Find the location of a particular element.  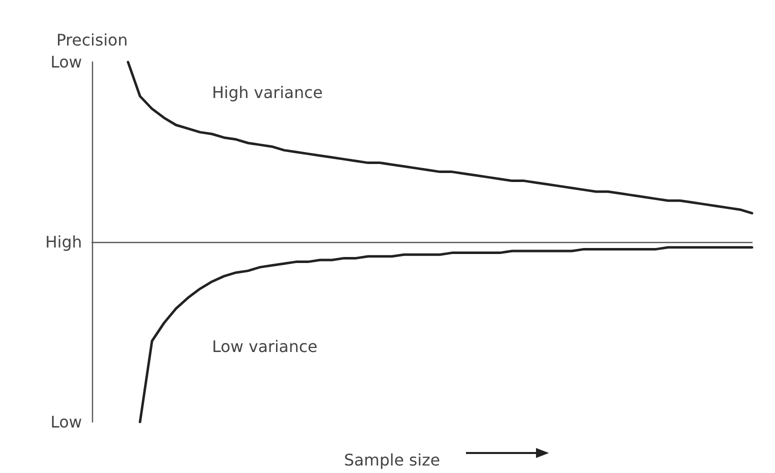

x-axis-title: Sample size is located at coordinates (392, 460).